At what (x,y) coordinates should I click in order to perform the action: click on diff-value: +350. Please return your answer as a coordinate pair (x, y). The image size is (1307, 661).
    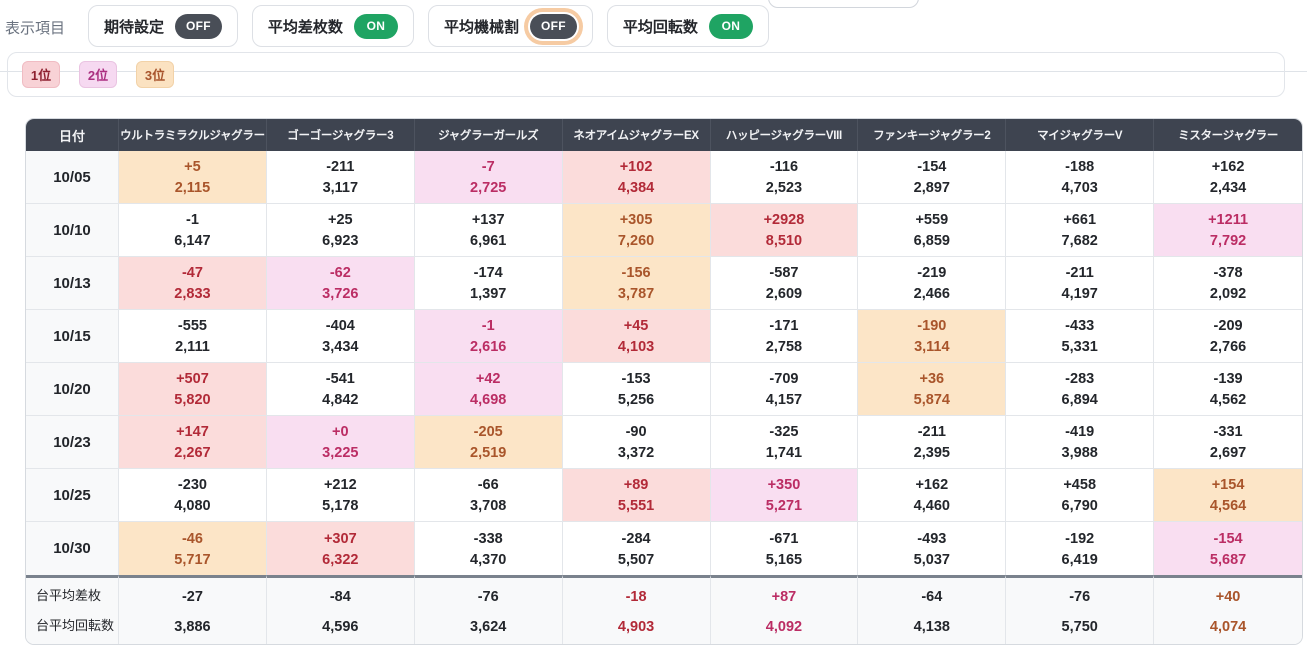
    Looking at the image, I should click on (784, 485).